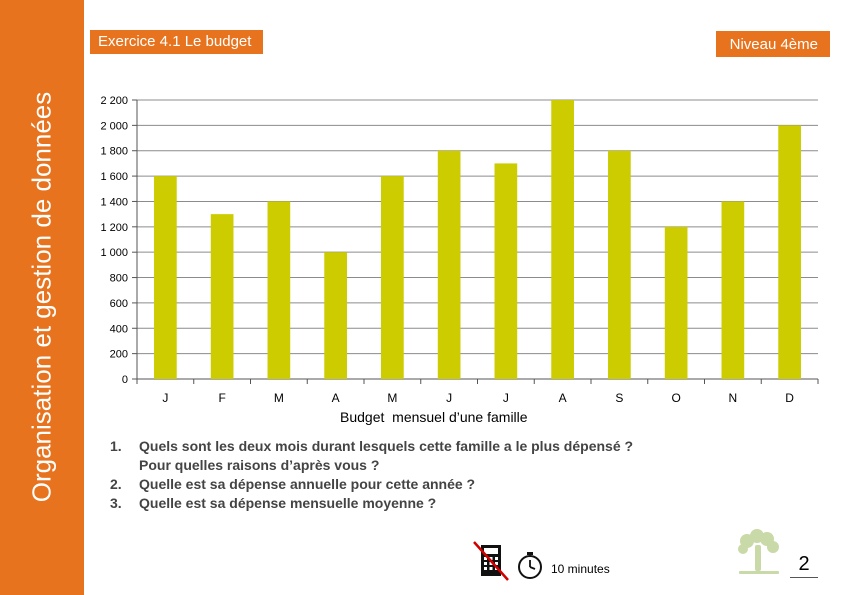  I want to click on chart-x-axis-label: Budget mensuel d’une famille, so click(434, 417).